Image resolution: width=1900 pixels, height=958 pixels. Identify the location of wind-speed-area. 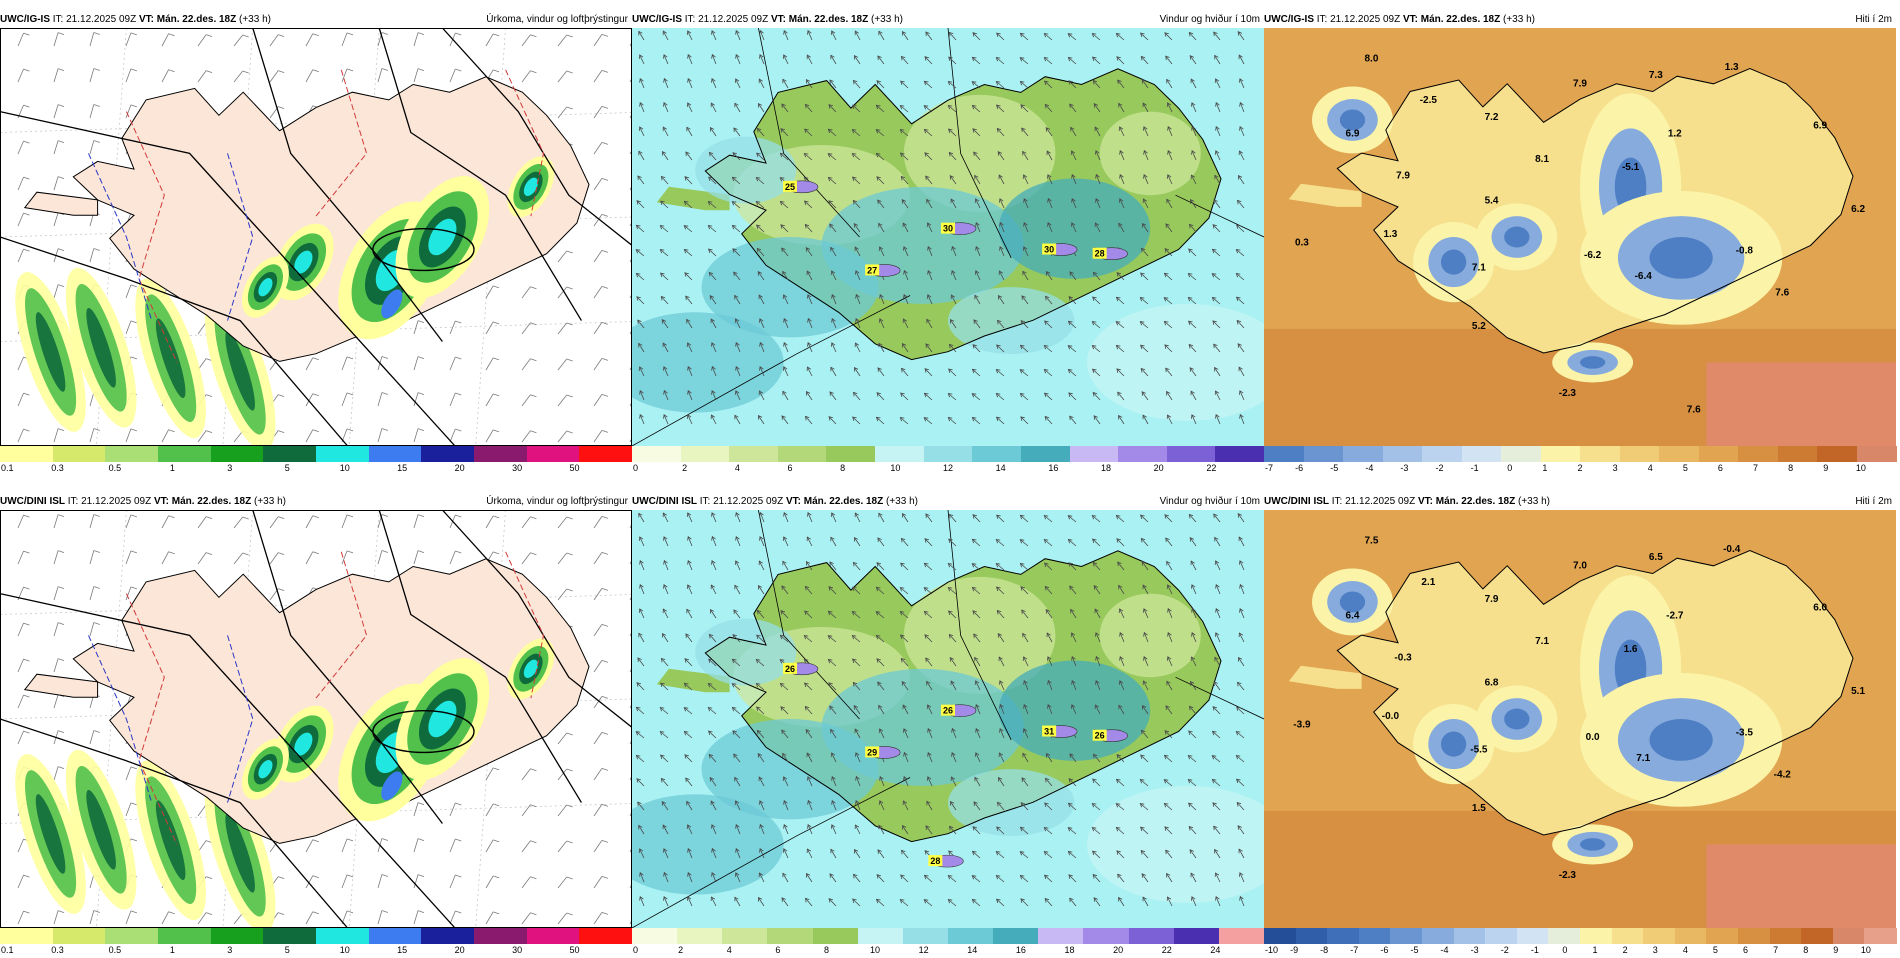
(1175, 844).